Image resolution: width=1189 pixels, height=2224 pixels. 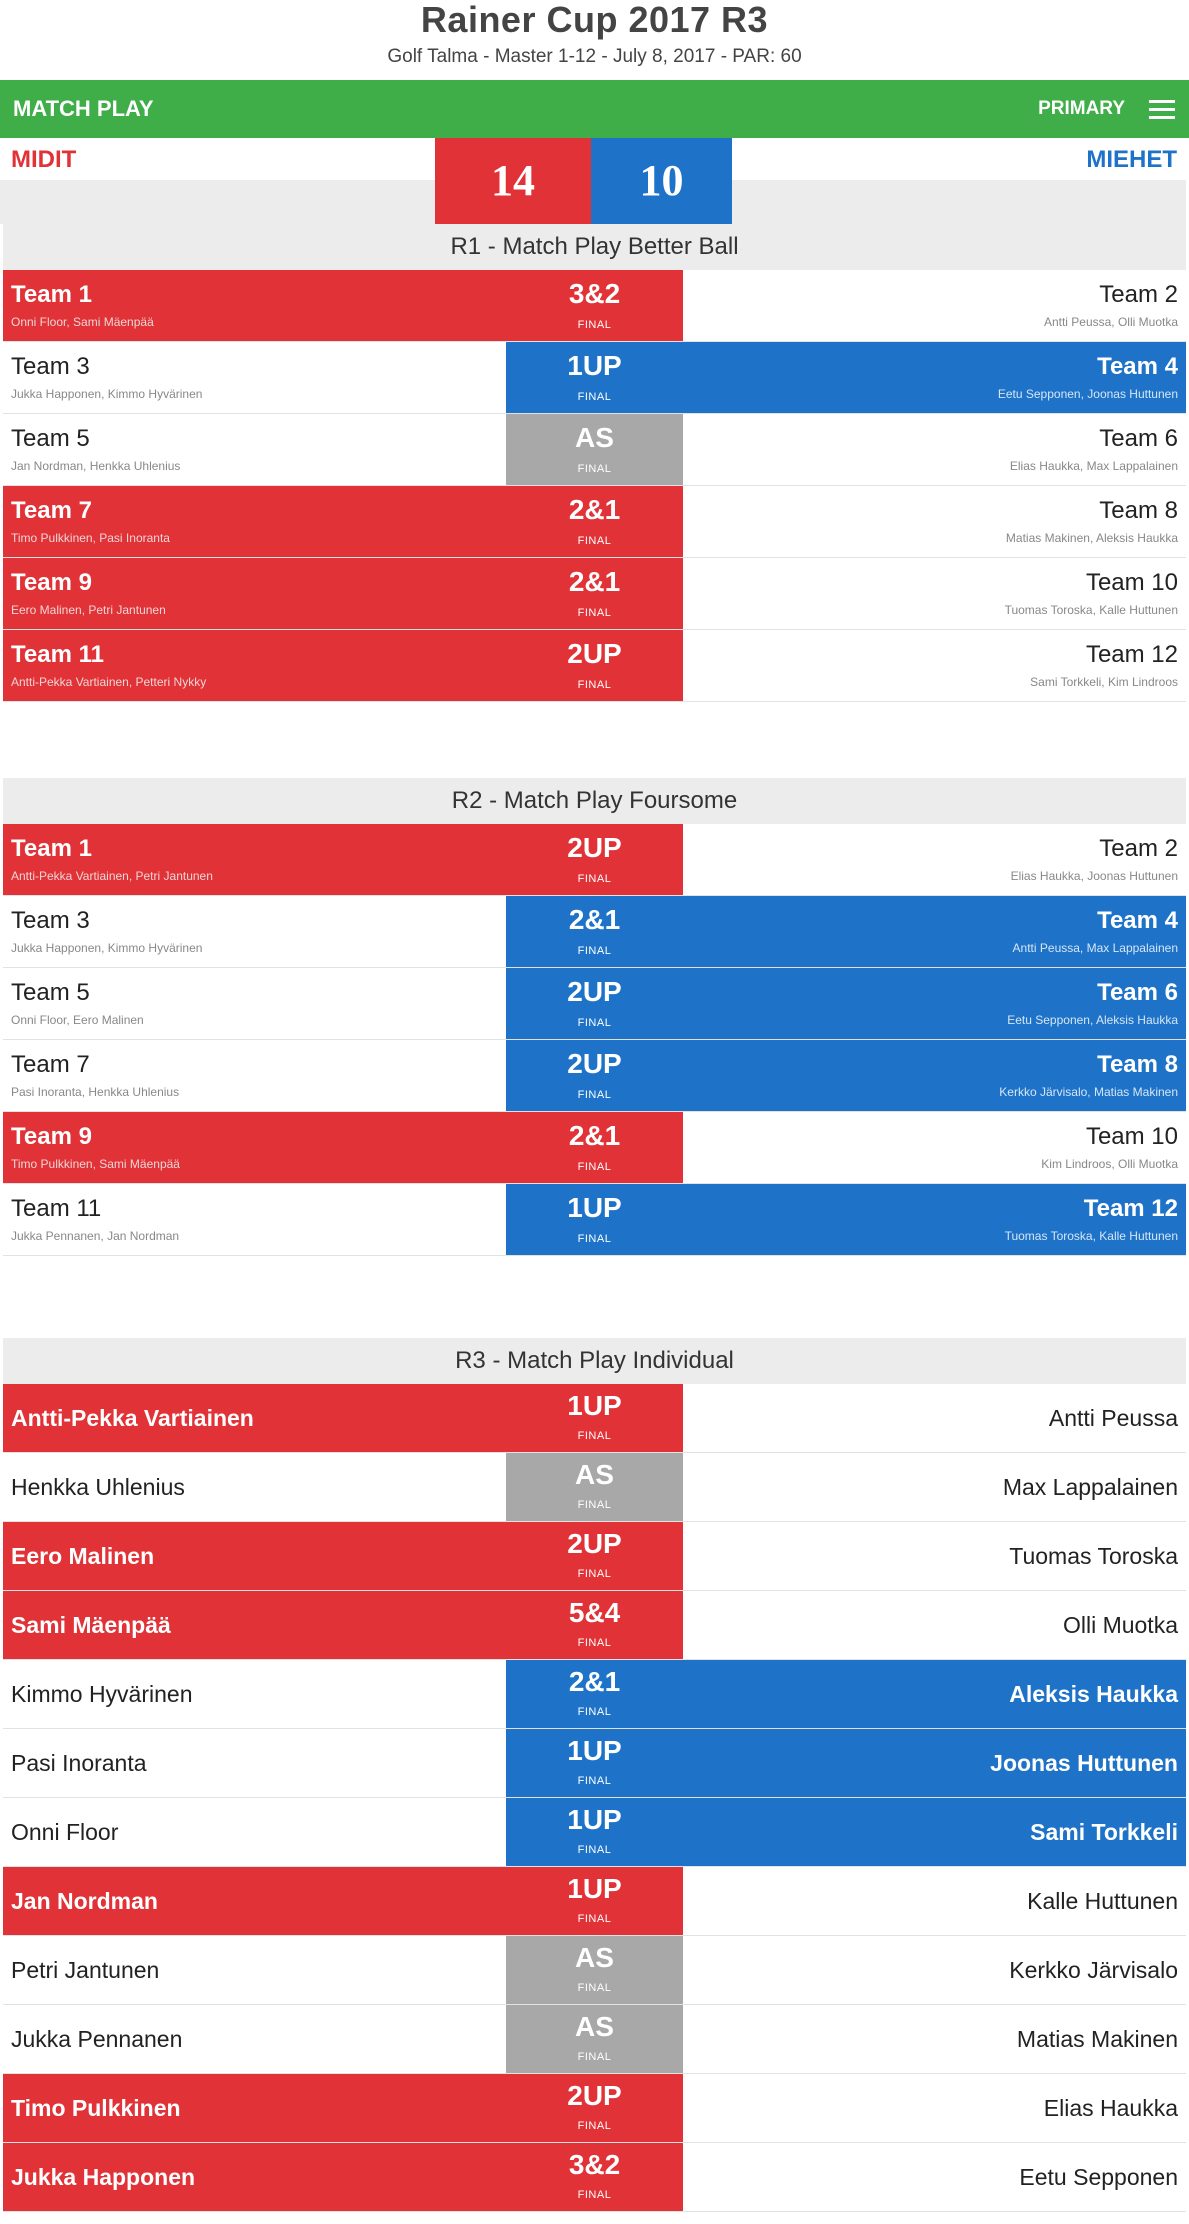 I want to click on left-players: Pasi Inoranta, Henkka Uhlenius, so click(x=95, y=1092).